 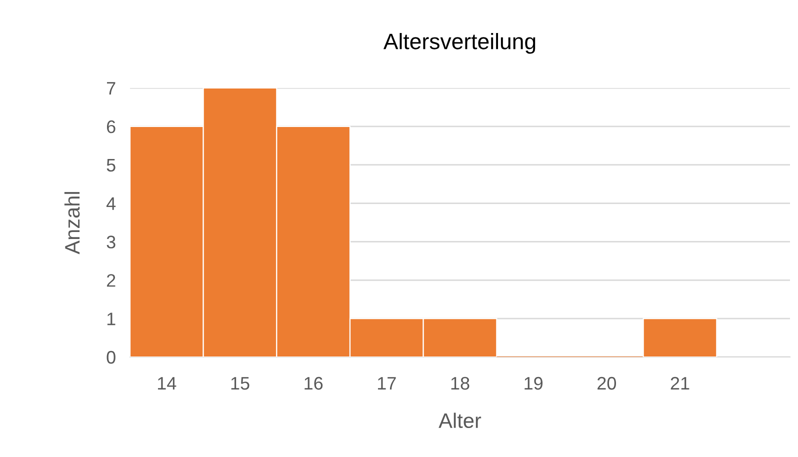 What do you see at coordinates (387, 383) in the screenshot?
I see `x-tick-label: 17` at bounding box center [387, 383].